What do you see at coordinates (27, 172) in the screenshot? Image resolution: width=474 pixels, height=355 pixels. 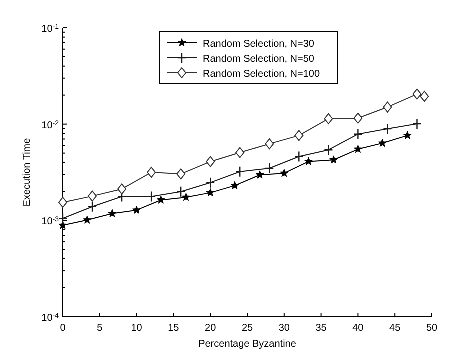 I see `y-axis-title: Execution Time` at bounding box center [27, 172].